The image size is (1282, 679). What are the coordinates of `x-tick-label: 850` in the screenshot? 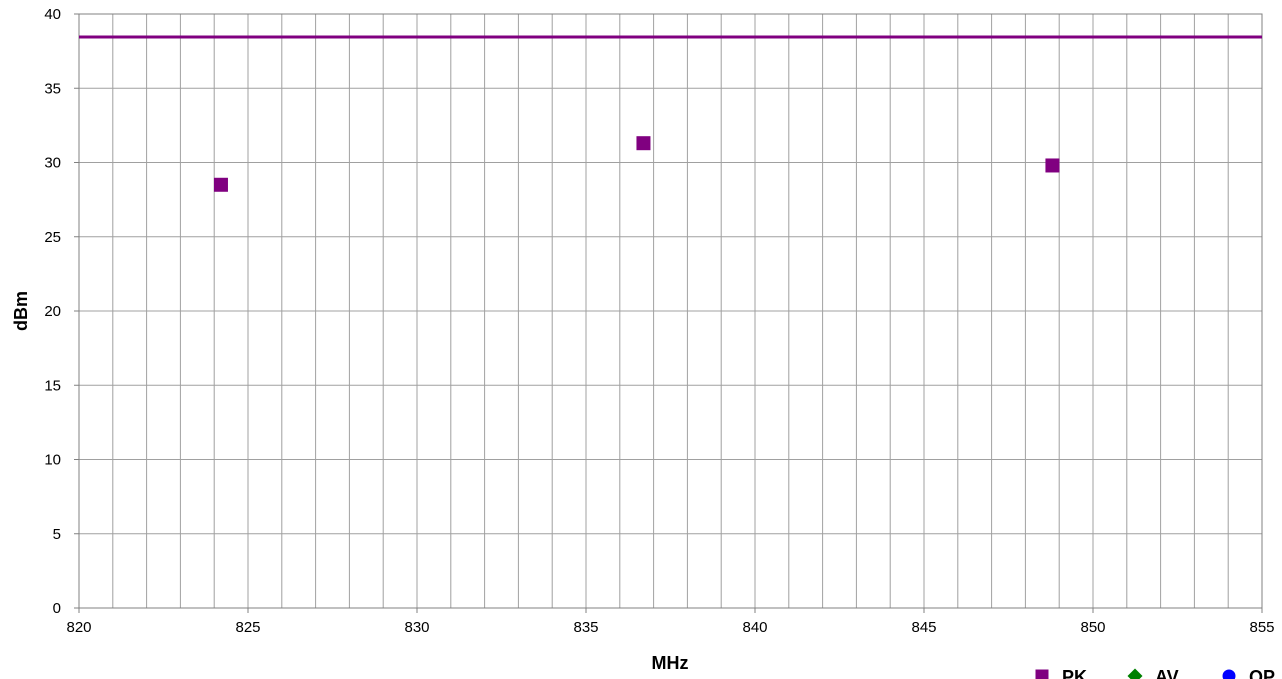 It's located at (1092, 627).